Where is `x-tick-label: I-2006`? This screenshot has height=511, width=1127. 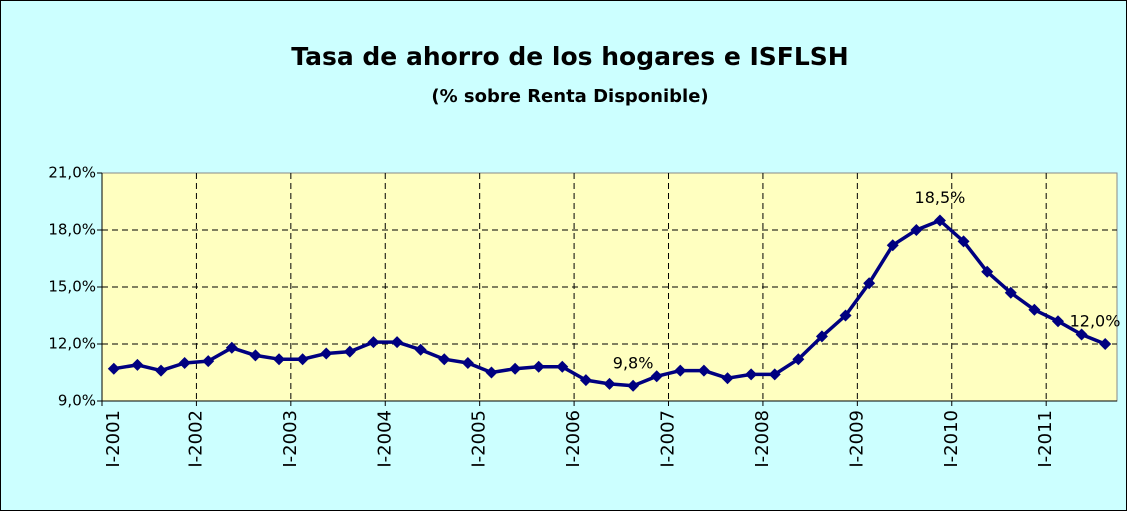
x-tick-label: I-2006 is located at coordinates (573, 439).